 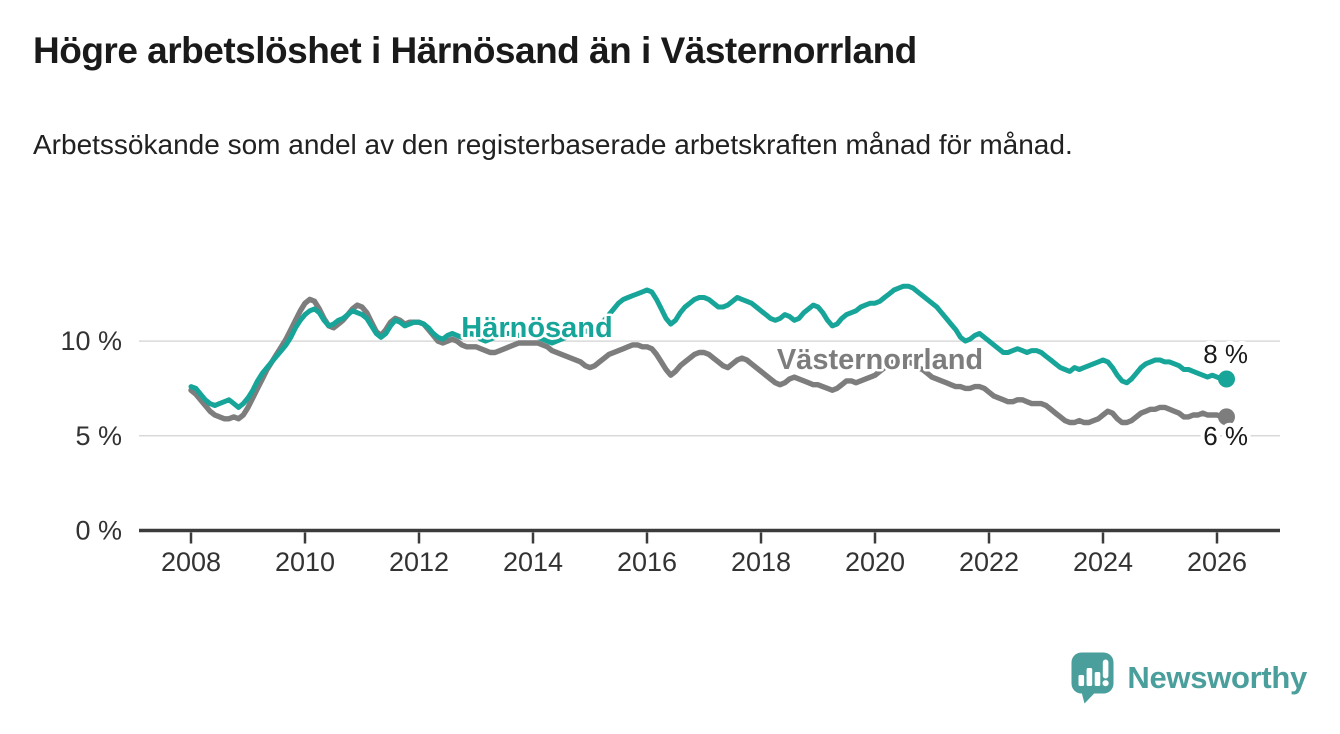 I want to click on brand-footer: Newsworthy, so click(x=1188, y=677).